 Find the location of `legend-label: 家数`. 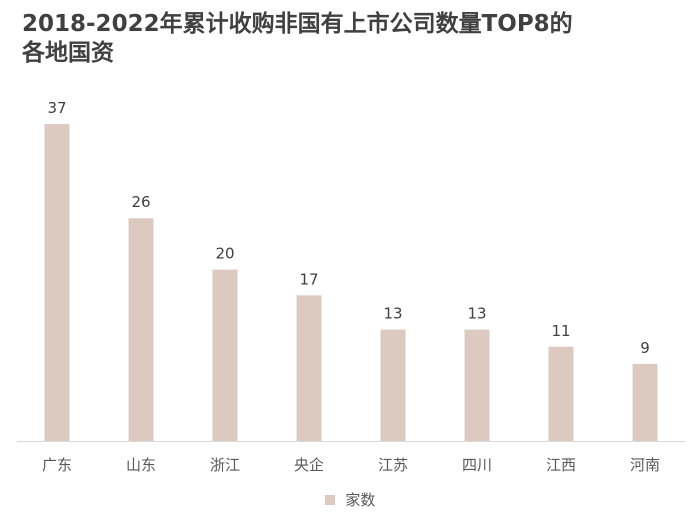

legend-label: 家数 is located at coordinates (360, 500).